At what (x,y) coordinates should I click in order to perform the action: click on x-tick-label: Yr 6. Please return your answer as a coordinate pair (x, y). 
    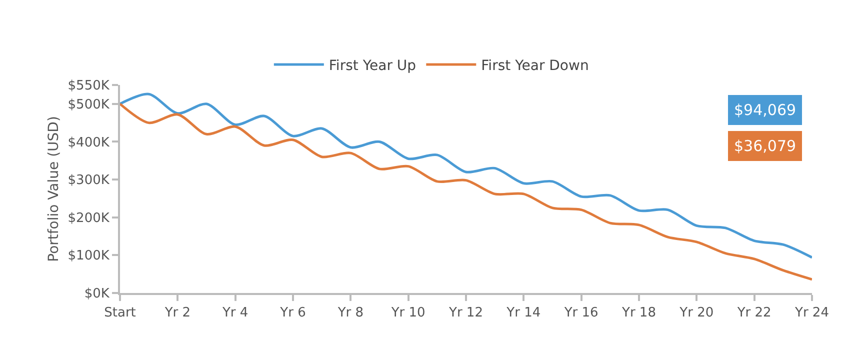
    Looking at the image, I should click on (292, 313).